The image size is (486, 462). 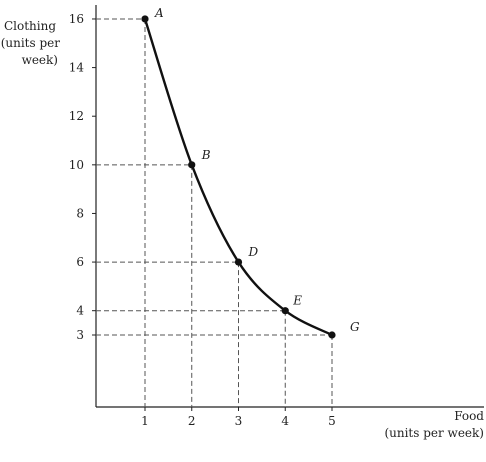 I want to click on y-tick-label-16: 16, so click(x=76, y=19).